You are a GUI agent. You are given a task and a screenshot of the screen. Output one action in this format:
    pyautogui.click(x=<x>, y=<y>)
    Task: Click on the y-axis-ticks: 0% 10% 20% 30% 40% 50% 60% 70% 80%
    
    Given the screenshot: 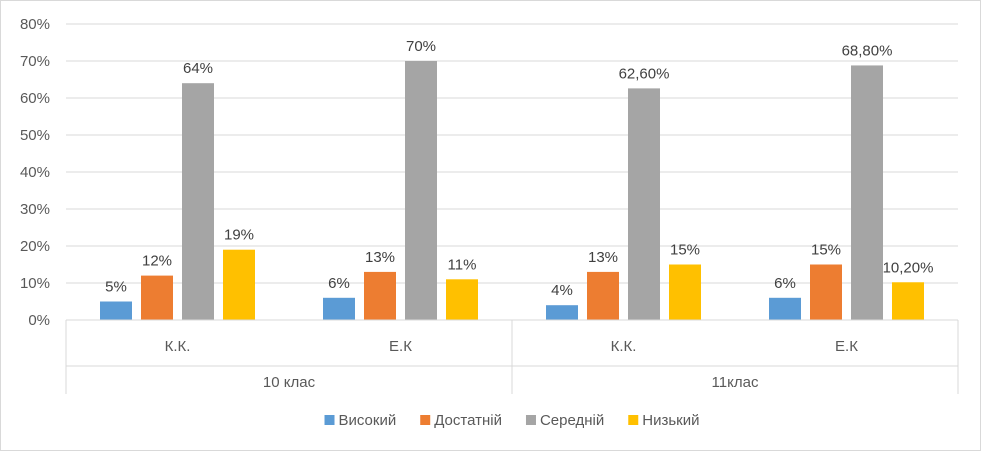 What is the action you would take?
    pyautogui.click(x=35, y=172)
    